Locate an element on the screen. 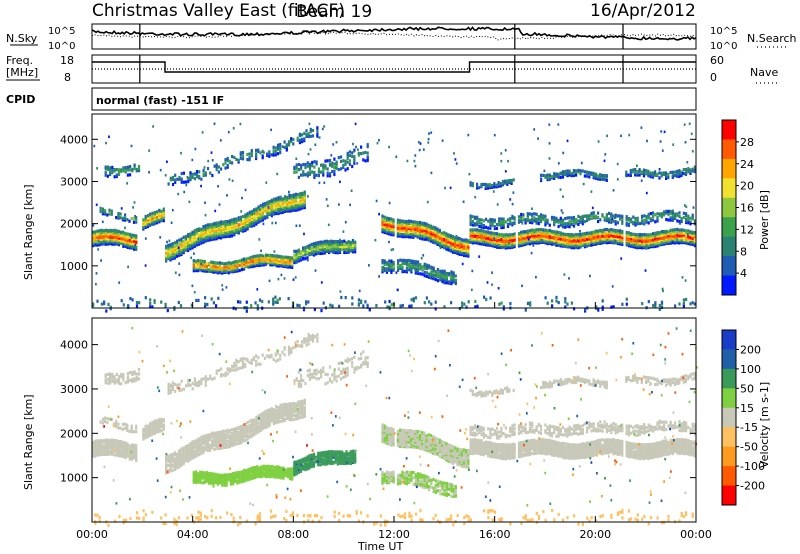  power-colorbar-tick-label: 12 is located at coordinates (747, 229).